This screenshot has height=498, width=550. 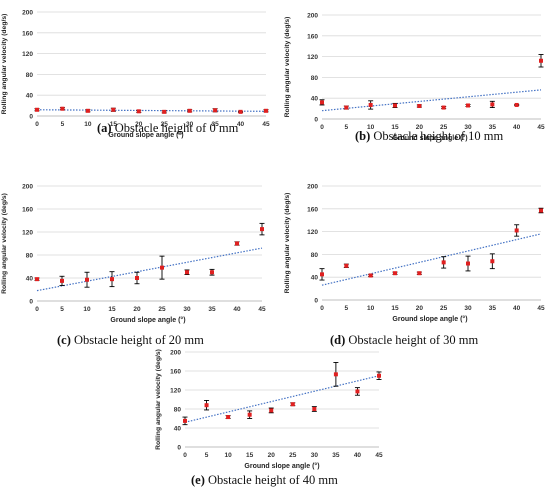 I want to click on caption-d: (d) Obstacle height of 30 mm, so click(x=404, y=340).